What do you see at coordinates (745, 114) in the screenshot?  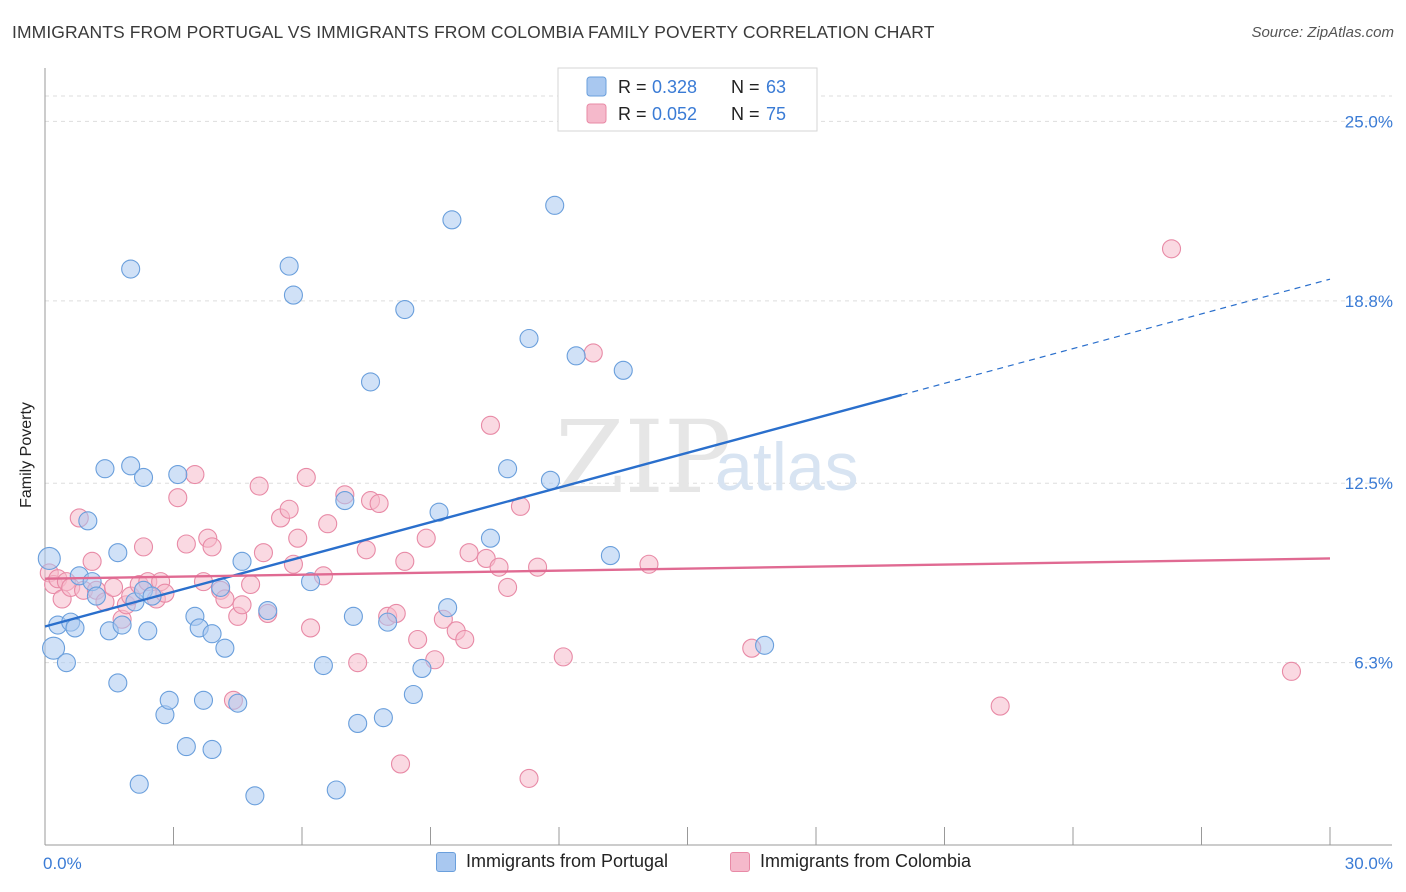 I see `legend-n-label-colombia: N =` at bounding box center [745, 114].